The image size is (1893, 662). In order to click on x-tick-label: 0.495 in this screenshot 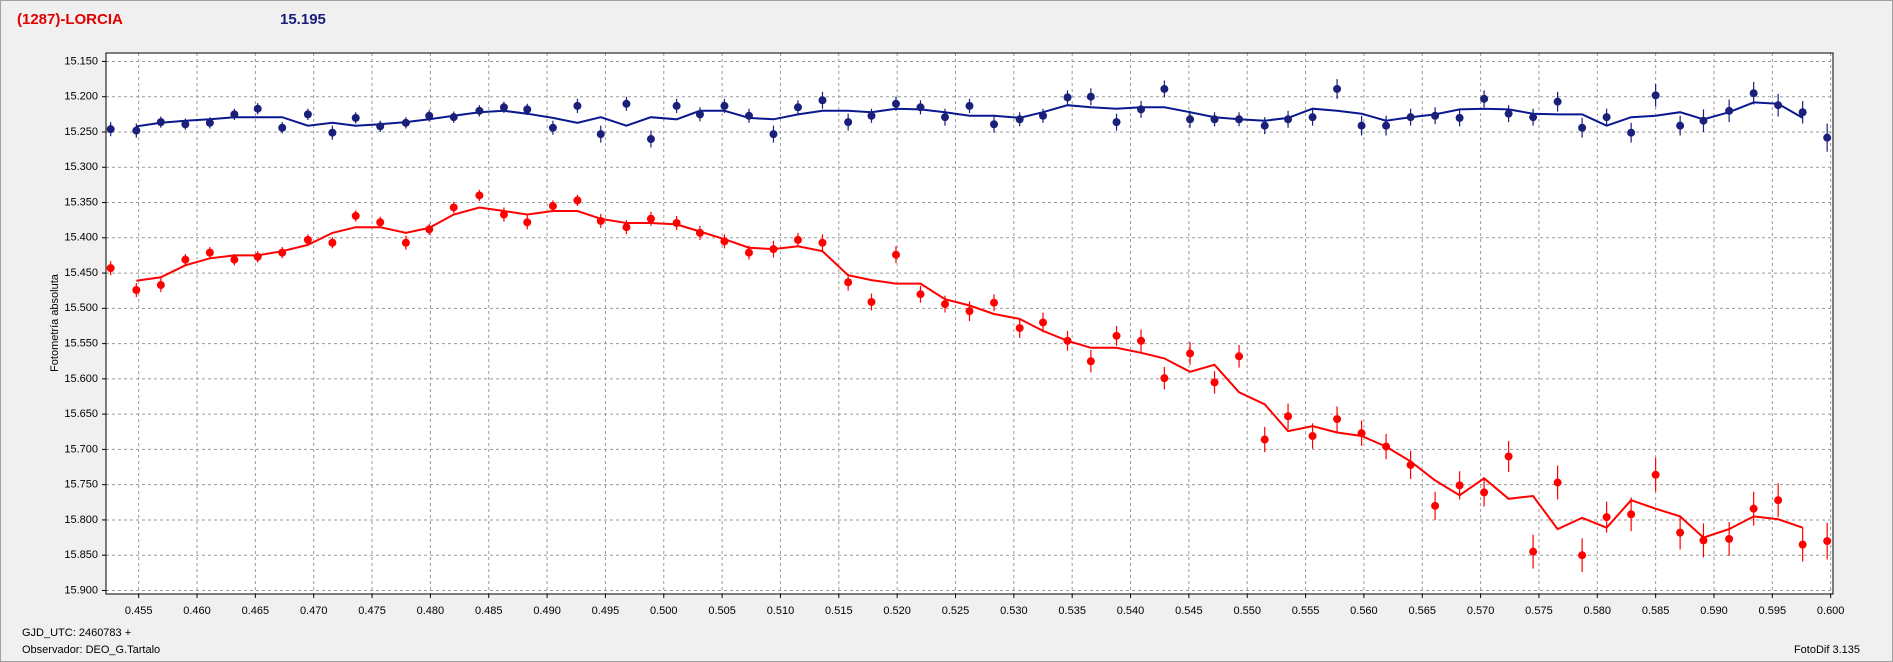, I will do `click(606, 611)`.